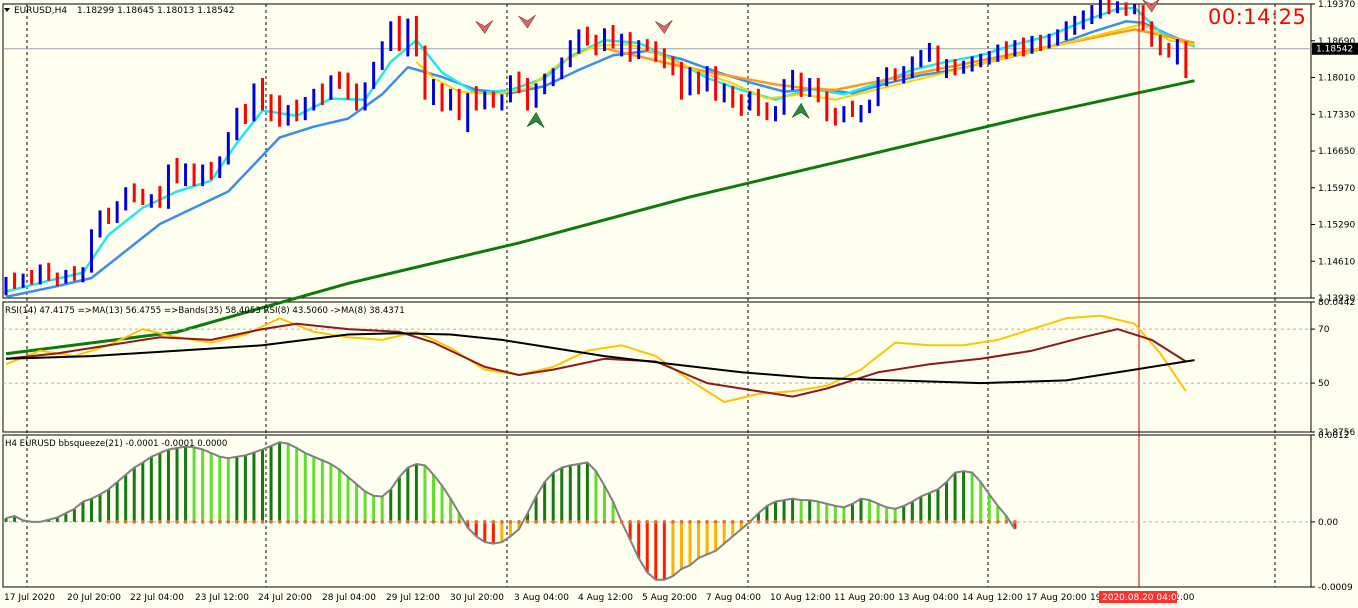 The image size is (1358, 608). What do you see at coordinates (157, 598) in the screenshot?
I see `time-label: 22 Jul 04:00` at bounding box center [157, 598].